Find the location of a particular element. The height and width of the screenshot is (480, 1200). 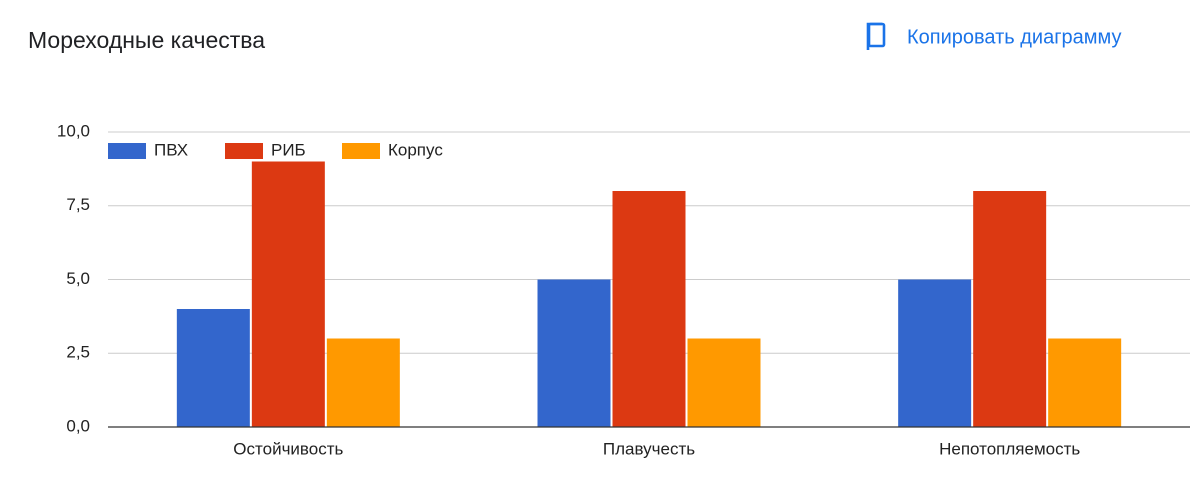

y-tick-label: 5,0 is located at coordinates (78, 278).